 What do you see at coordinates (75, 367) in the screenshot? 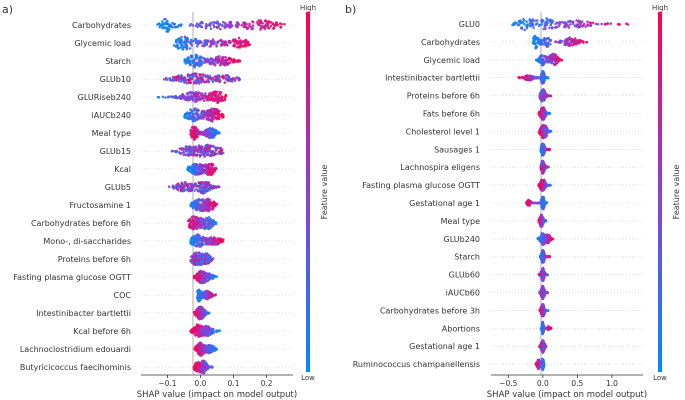
I see `feature-label: Butyricicoccus faecihominis` at bounding box center [75, 367].